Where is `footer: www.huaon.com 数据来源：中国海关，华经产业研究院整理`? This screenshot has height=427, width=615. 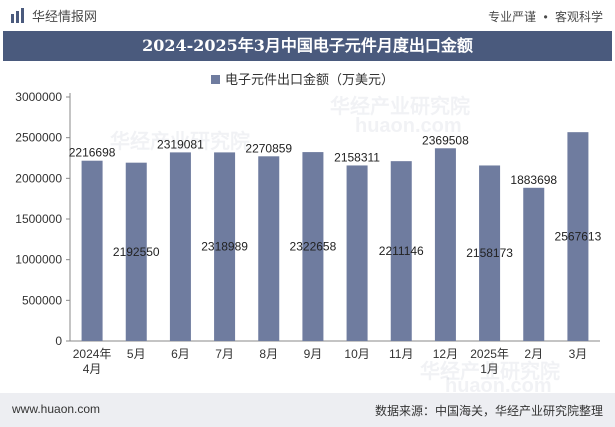
footer: www.huaon.com 数据来源：中国海关，华经产业研究院整理 is located at coordinates (307, 410).